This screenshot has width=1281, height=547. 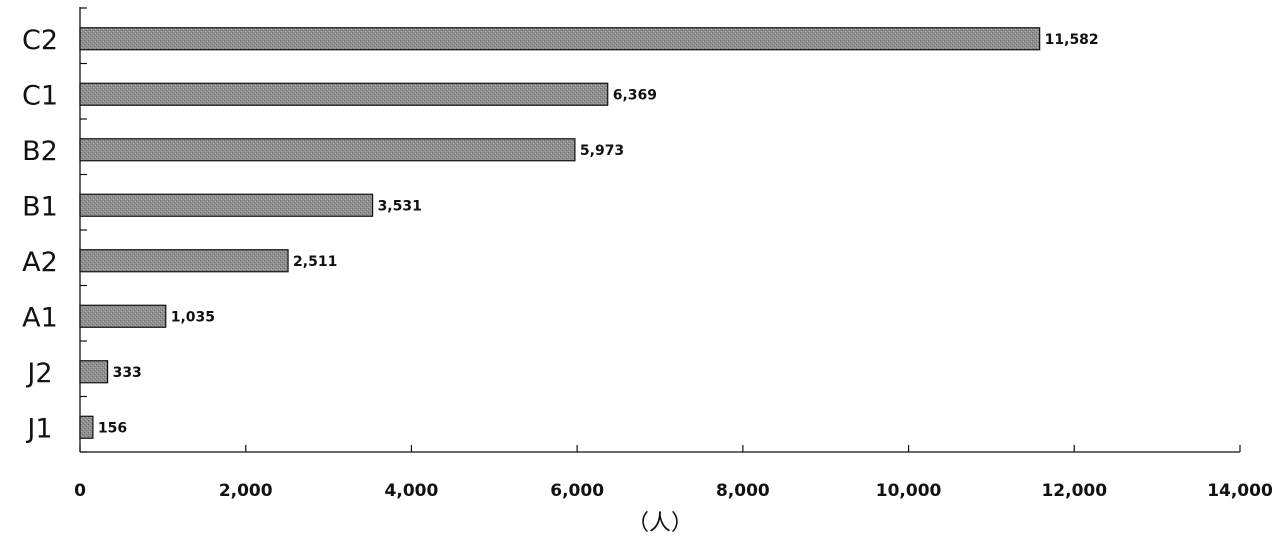 I want to click on category-label-j2: J2, so click(x=38, y=373).